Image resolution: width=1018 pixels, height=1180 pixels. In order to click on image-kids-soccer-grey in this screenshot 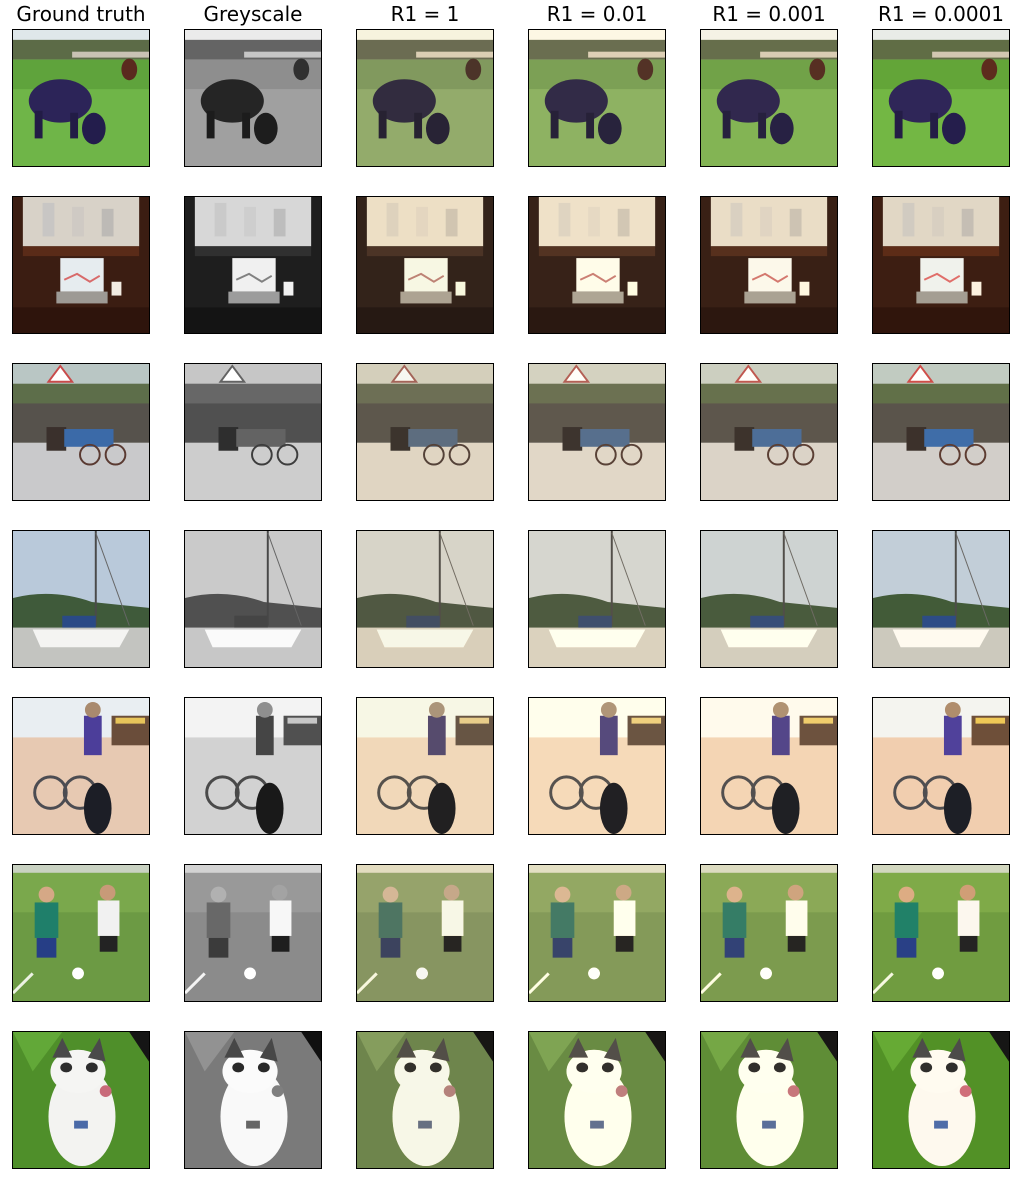, I will do `click(253, 933)`.